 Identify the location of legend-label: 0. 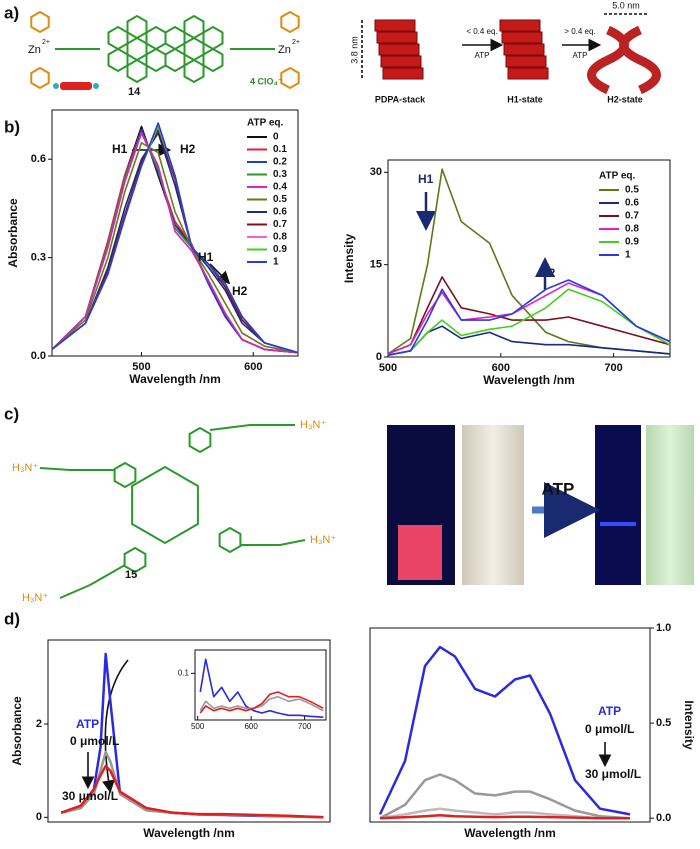
(276, 137).